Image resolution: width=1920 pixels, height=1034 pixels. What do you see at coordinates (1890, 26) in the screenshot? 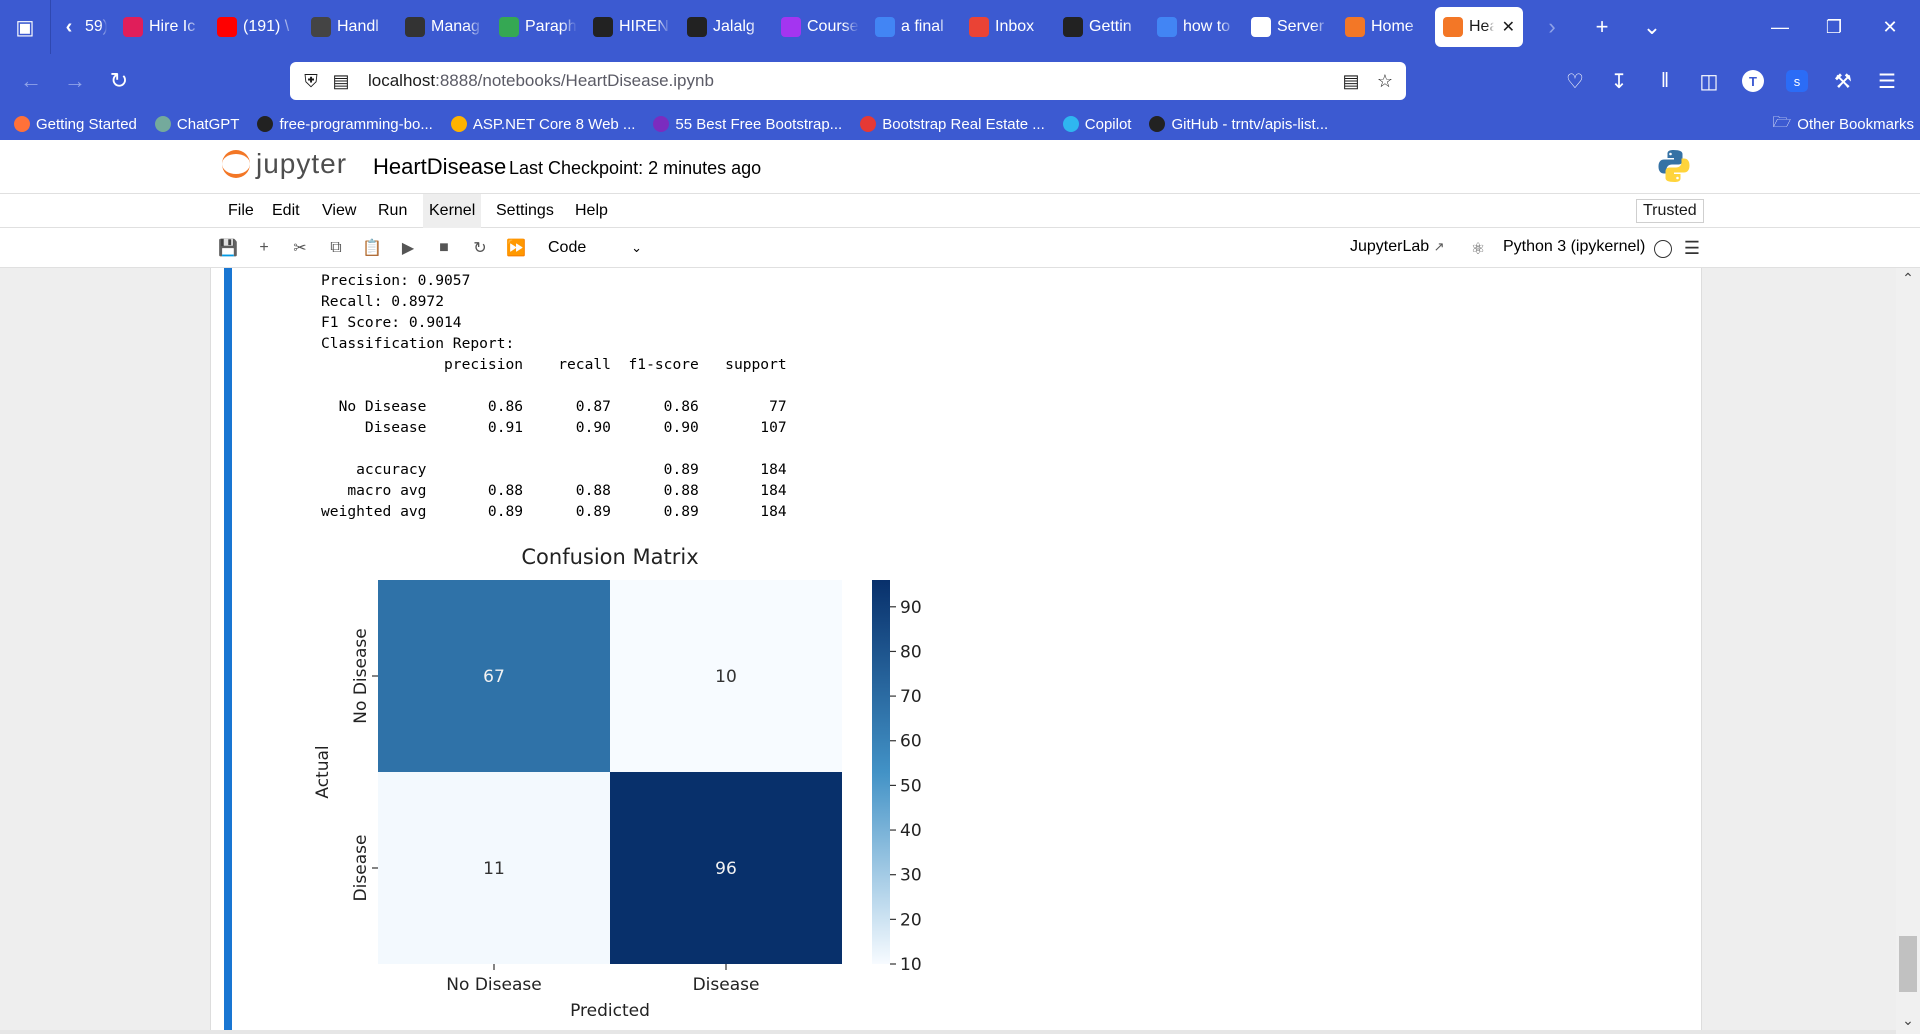
I see `window-close-icon: ✕` at bounding box center [1890, 26].